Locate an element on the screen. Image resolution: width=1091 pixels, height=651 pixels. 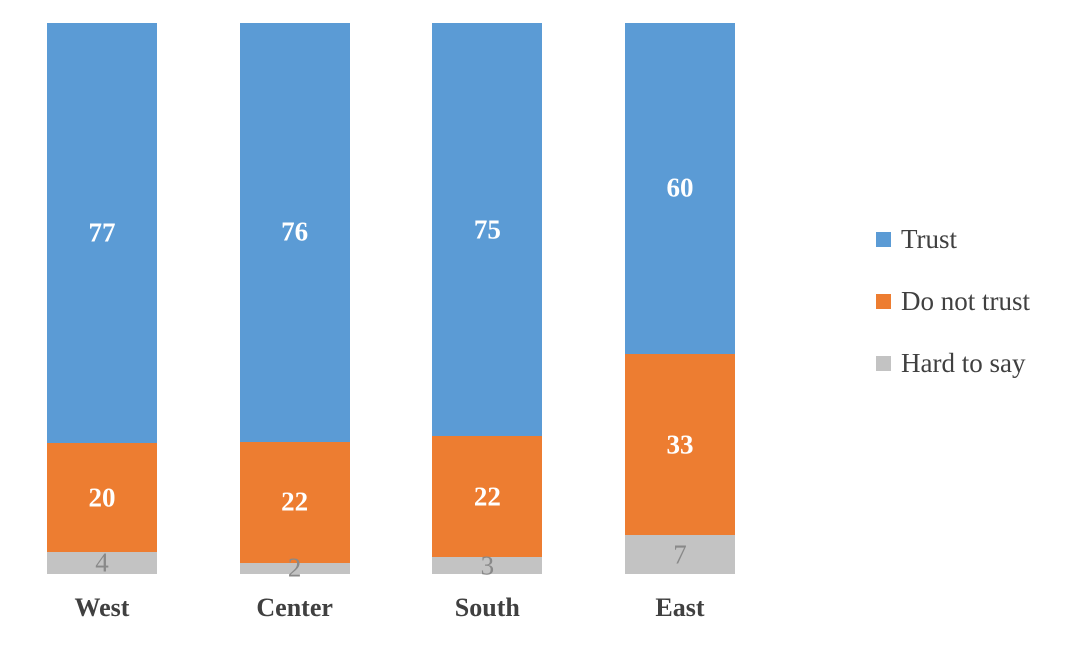
segment-trust-west: 77 is located at coordinates (102, 233).